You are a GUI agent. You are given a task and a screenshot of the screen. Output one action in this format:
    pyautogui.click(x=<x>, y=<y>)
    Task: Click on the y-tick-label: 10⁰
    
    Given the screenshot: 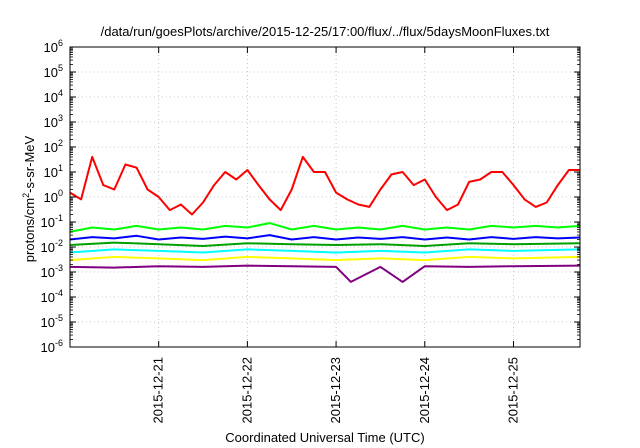 What is the action you would take?
    pyautogui.click(x=53, y=196)
    